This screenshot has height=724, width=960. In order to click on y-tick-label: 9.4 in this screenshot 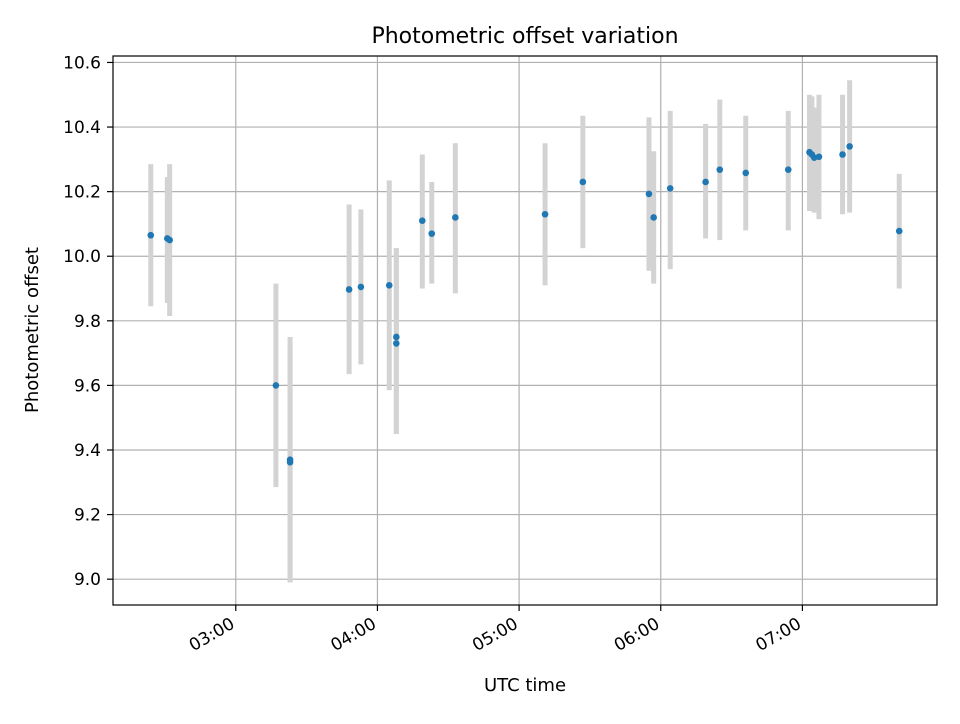, I will do `click(87, 451)`.